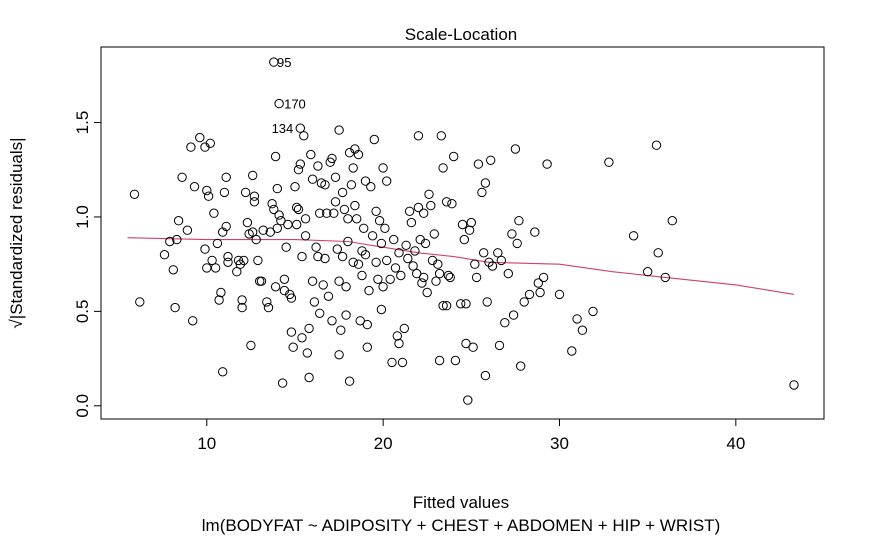 This screenshot has width=875, height=540. What do you see at coordinates (82, 217) in the screenshot?
I see `y-tick-label: 1.0` at bounding box center [82, 217].